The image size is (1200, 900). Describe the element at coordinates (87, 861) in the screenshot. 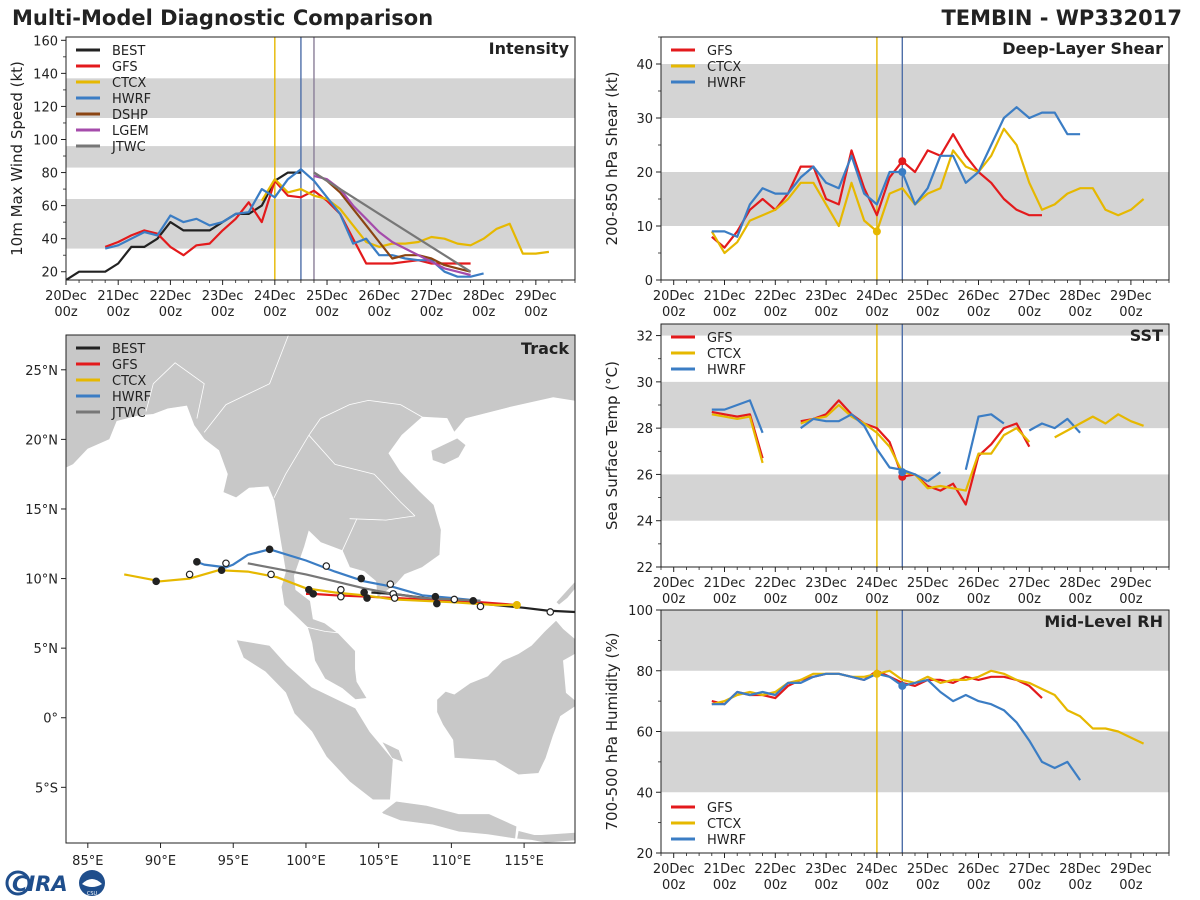

I see `lon-tick-label: 85°E` at that location.